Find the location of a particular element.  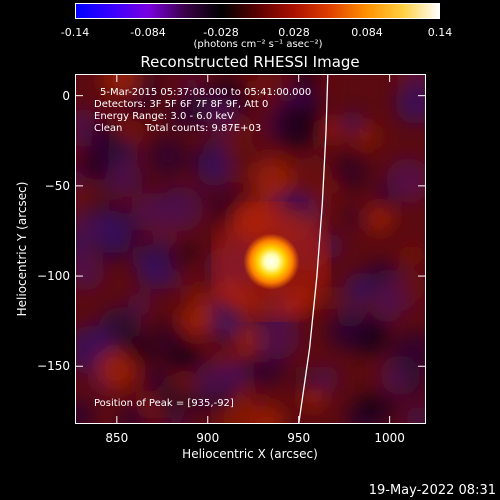

colorbar-tick-label: 0.028 is located at coordinates (294, 32).